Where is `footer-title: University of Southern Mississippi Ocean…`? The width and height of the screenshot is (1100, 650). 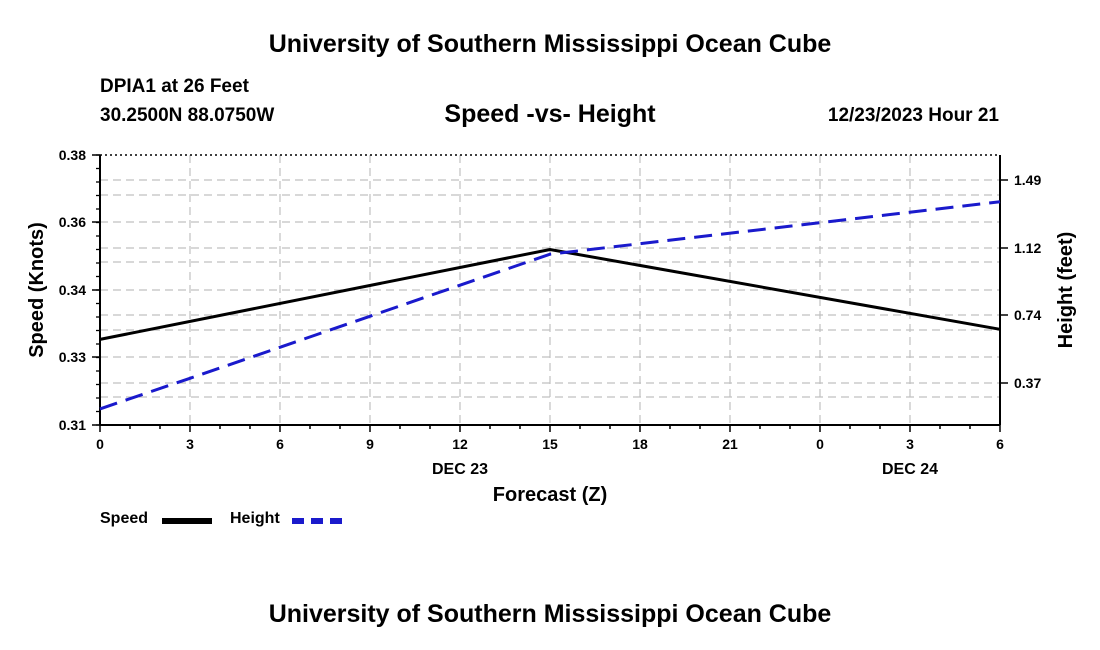
footer-title: University of Southern Mississippi Ocean… is located at coordinates (550, 614).